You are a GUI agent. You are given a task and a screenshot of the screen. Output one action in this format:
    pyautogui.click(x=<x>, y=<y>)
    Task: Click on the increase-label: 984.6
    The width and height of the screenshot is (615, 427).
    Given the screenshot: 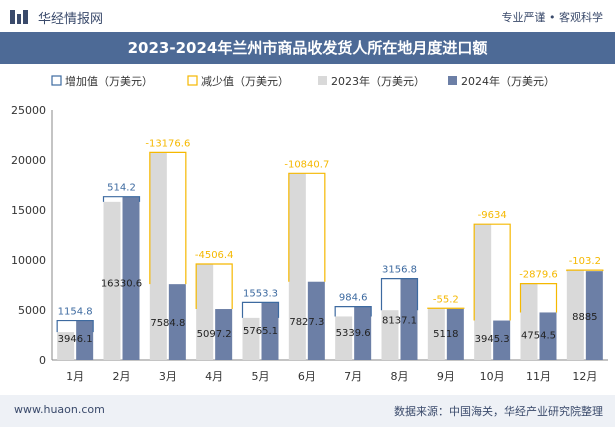 What is the action you would take?
    pyautogui.click(x=353, y=298)
    